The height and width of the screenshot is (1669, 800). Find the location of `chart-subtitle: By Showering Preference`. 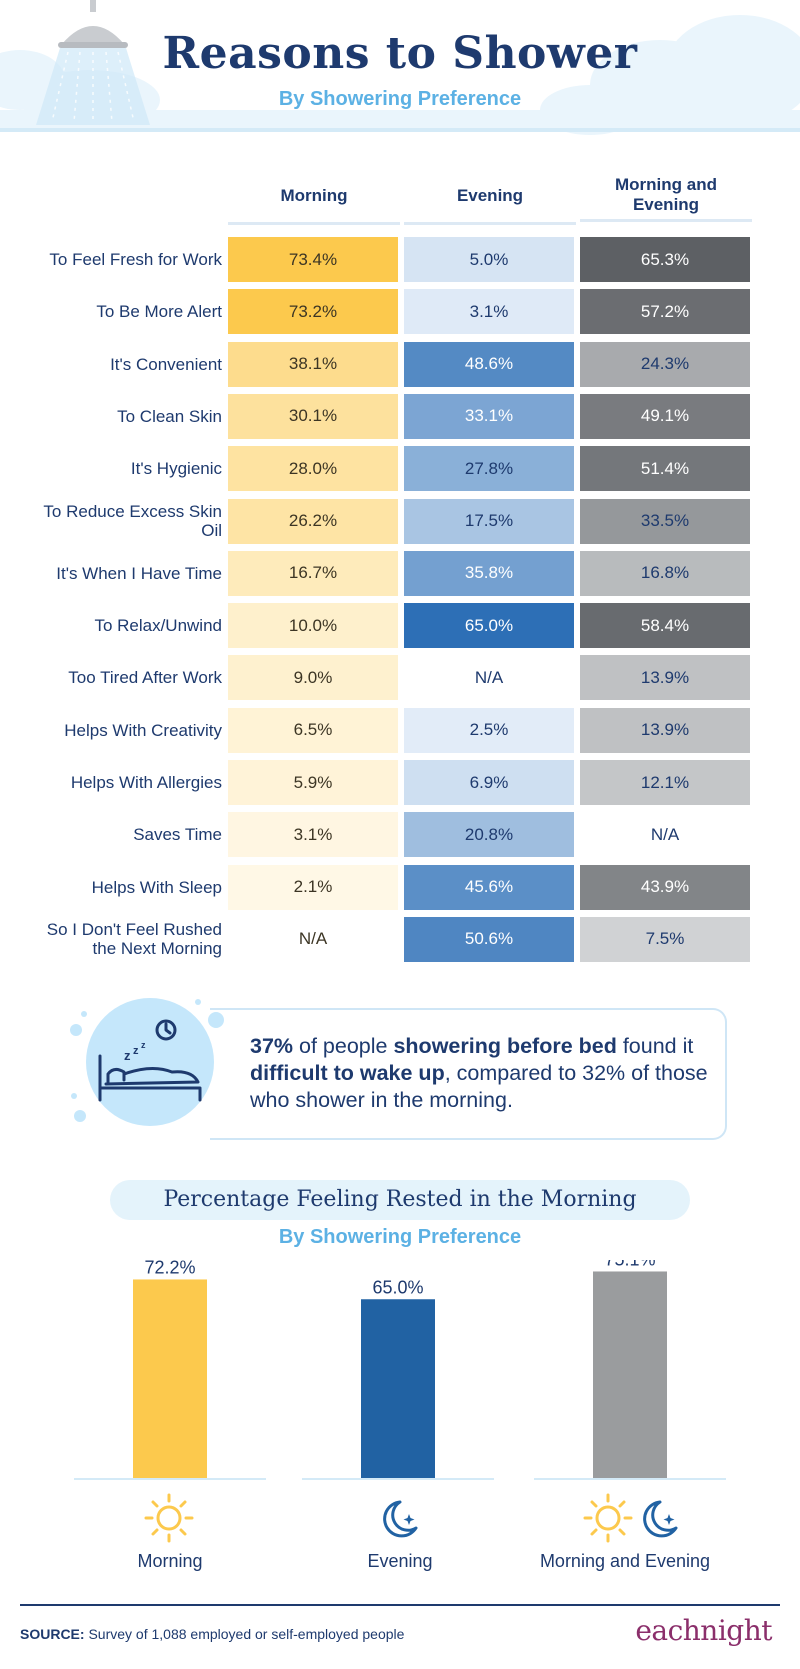

chart-subtitle: By Showering Preference is located at coordinates (400, 1237).